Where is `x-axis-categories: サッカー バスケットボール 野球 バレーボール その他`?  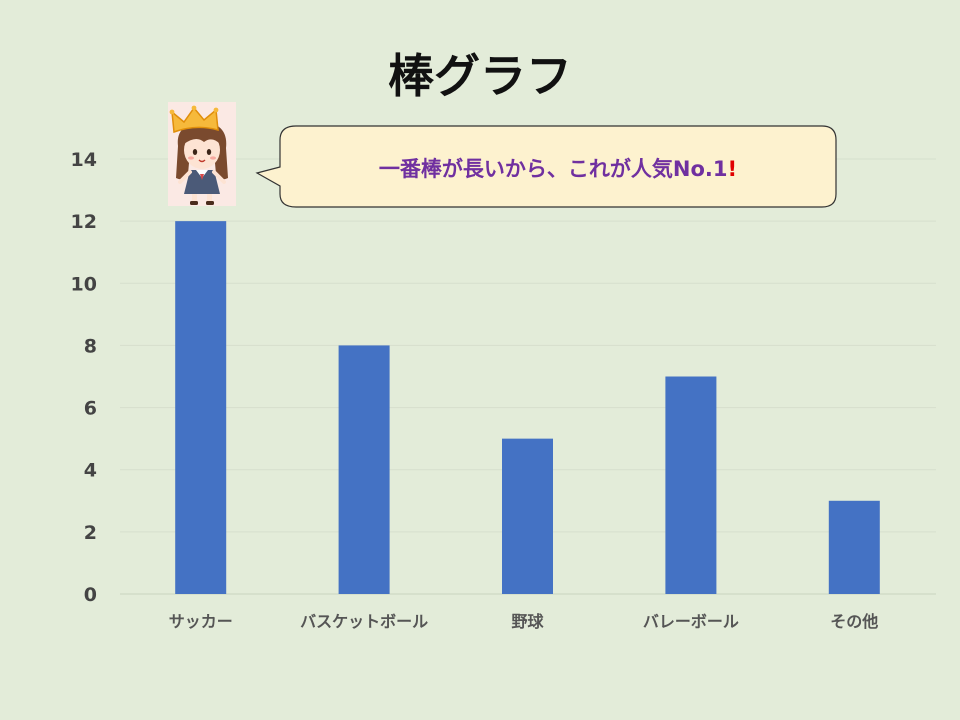 x-axis-categories: サッカー バスケットボール 野球 バレーボール その他 is located at coordinates (524, 621).